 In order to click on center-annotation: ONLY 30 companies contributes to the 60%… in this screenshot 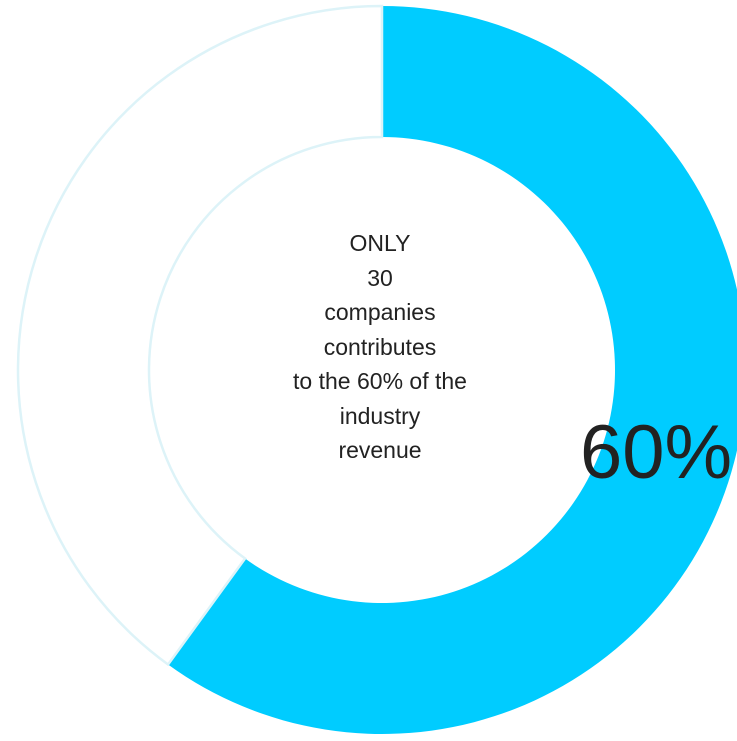, I will do `click(380, 347)`.